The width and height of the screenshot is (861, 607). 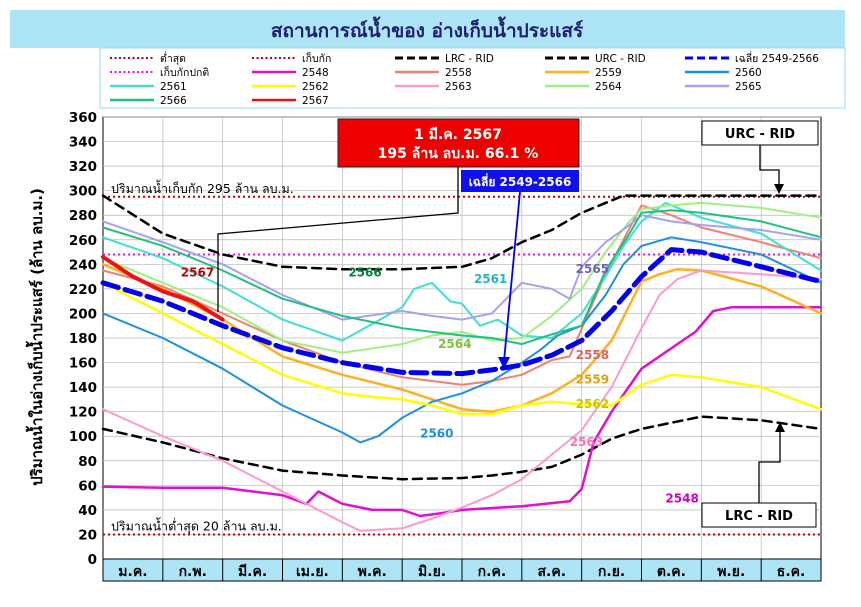 I want to click on legend-label-6: เก็บกักปกติ, so click(x=184, y=72).